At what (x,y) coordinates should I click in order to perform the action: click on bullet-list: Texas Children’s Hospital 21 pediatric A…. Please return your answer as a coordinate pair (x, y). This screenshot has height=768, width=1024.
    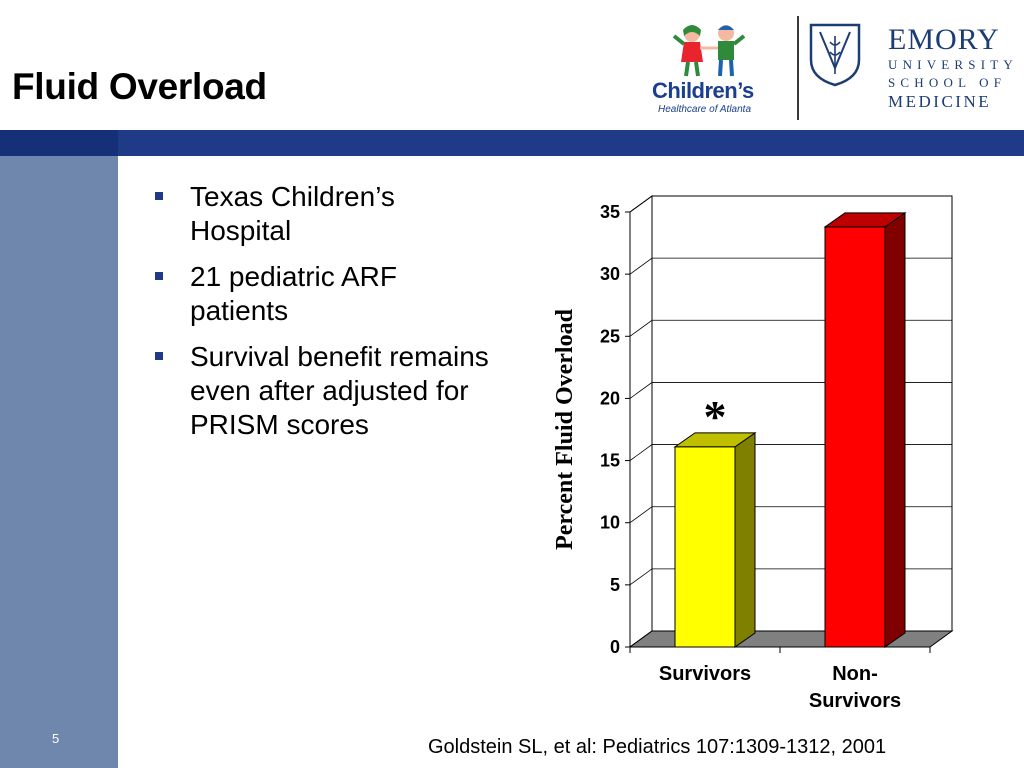
    Looking at the image, I should click on (327, 317).